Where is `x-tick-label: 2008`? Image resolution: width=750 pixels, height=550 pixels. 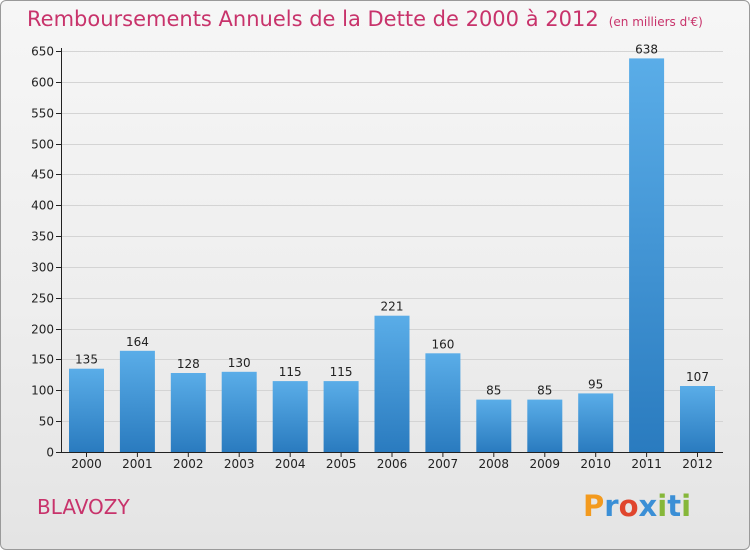 x-tick-label: 2008 is located at coordinates (494, 464).